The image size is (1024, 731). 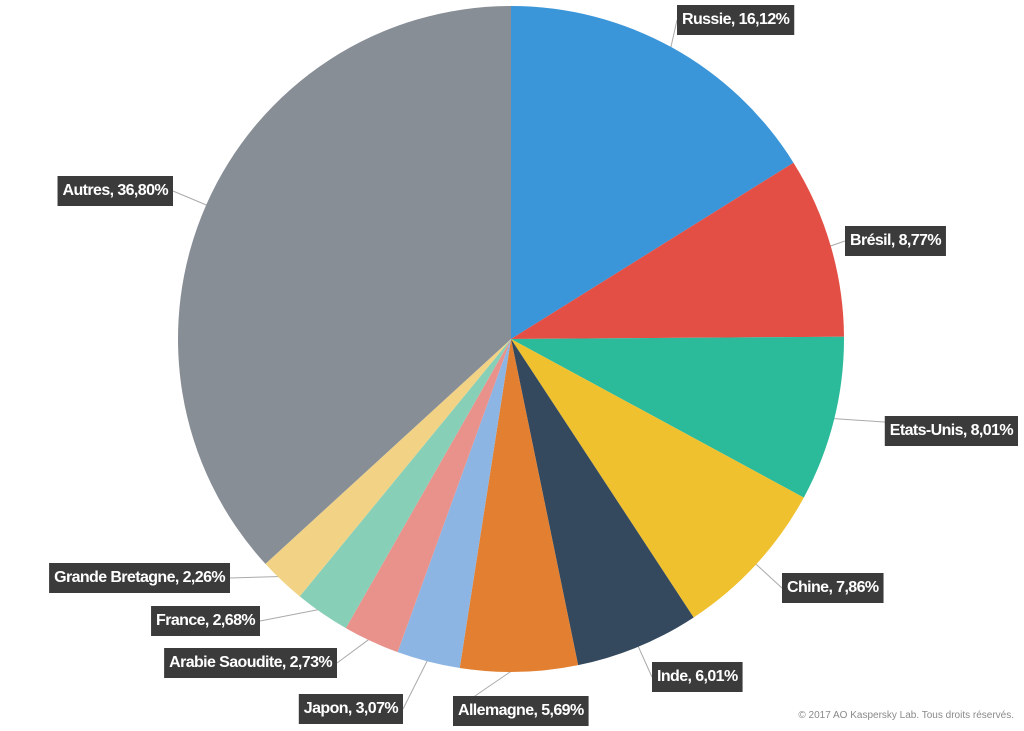 I want to click on data-label: Japon, 3,07%, so click(x=350, y=709).